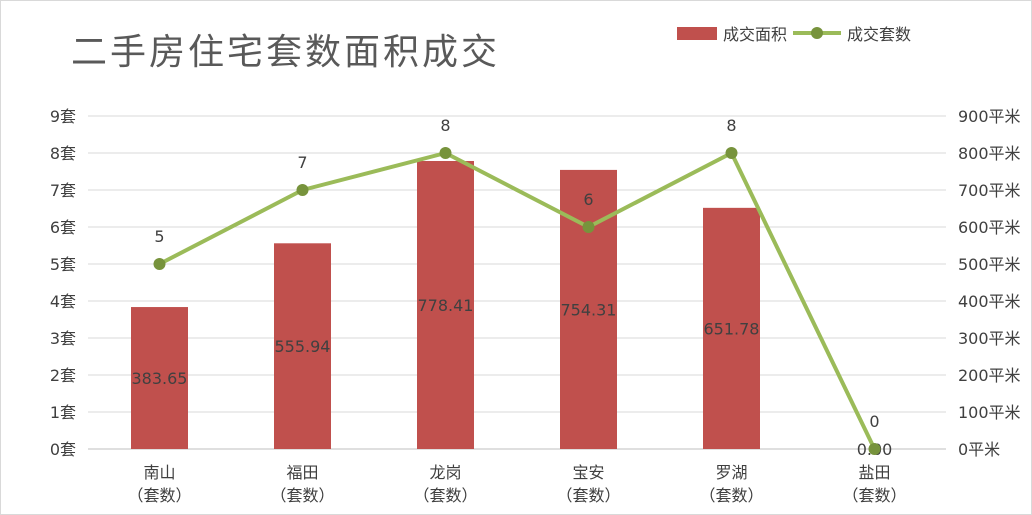  Describe the element at coordinates (989, 338) in the screenshot. I see `y-right-tick-label: 300平米` at that location.